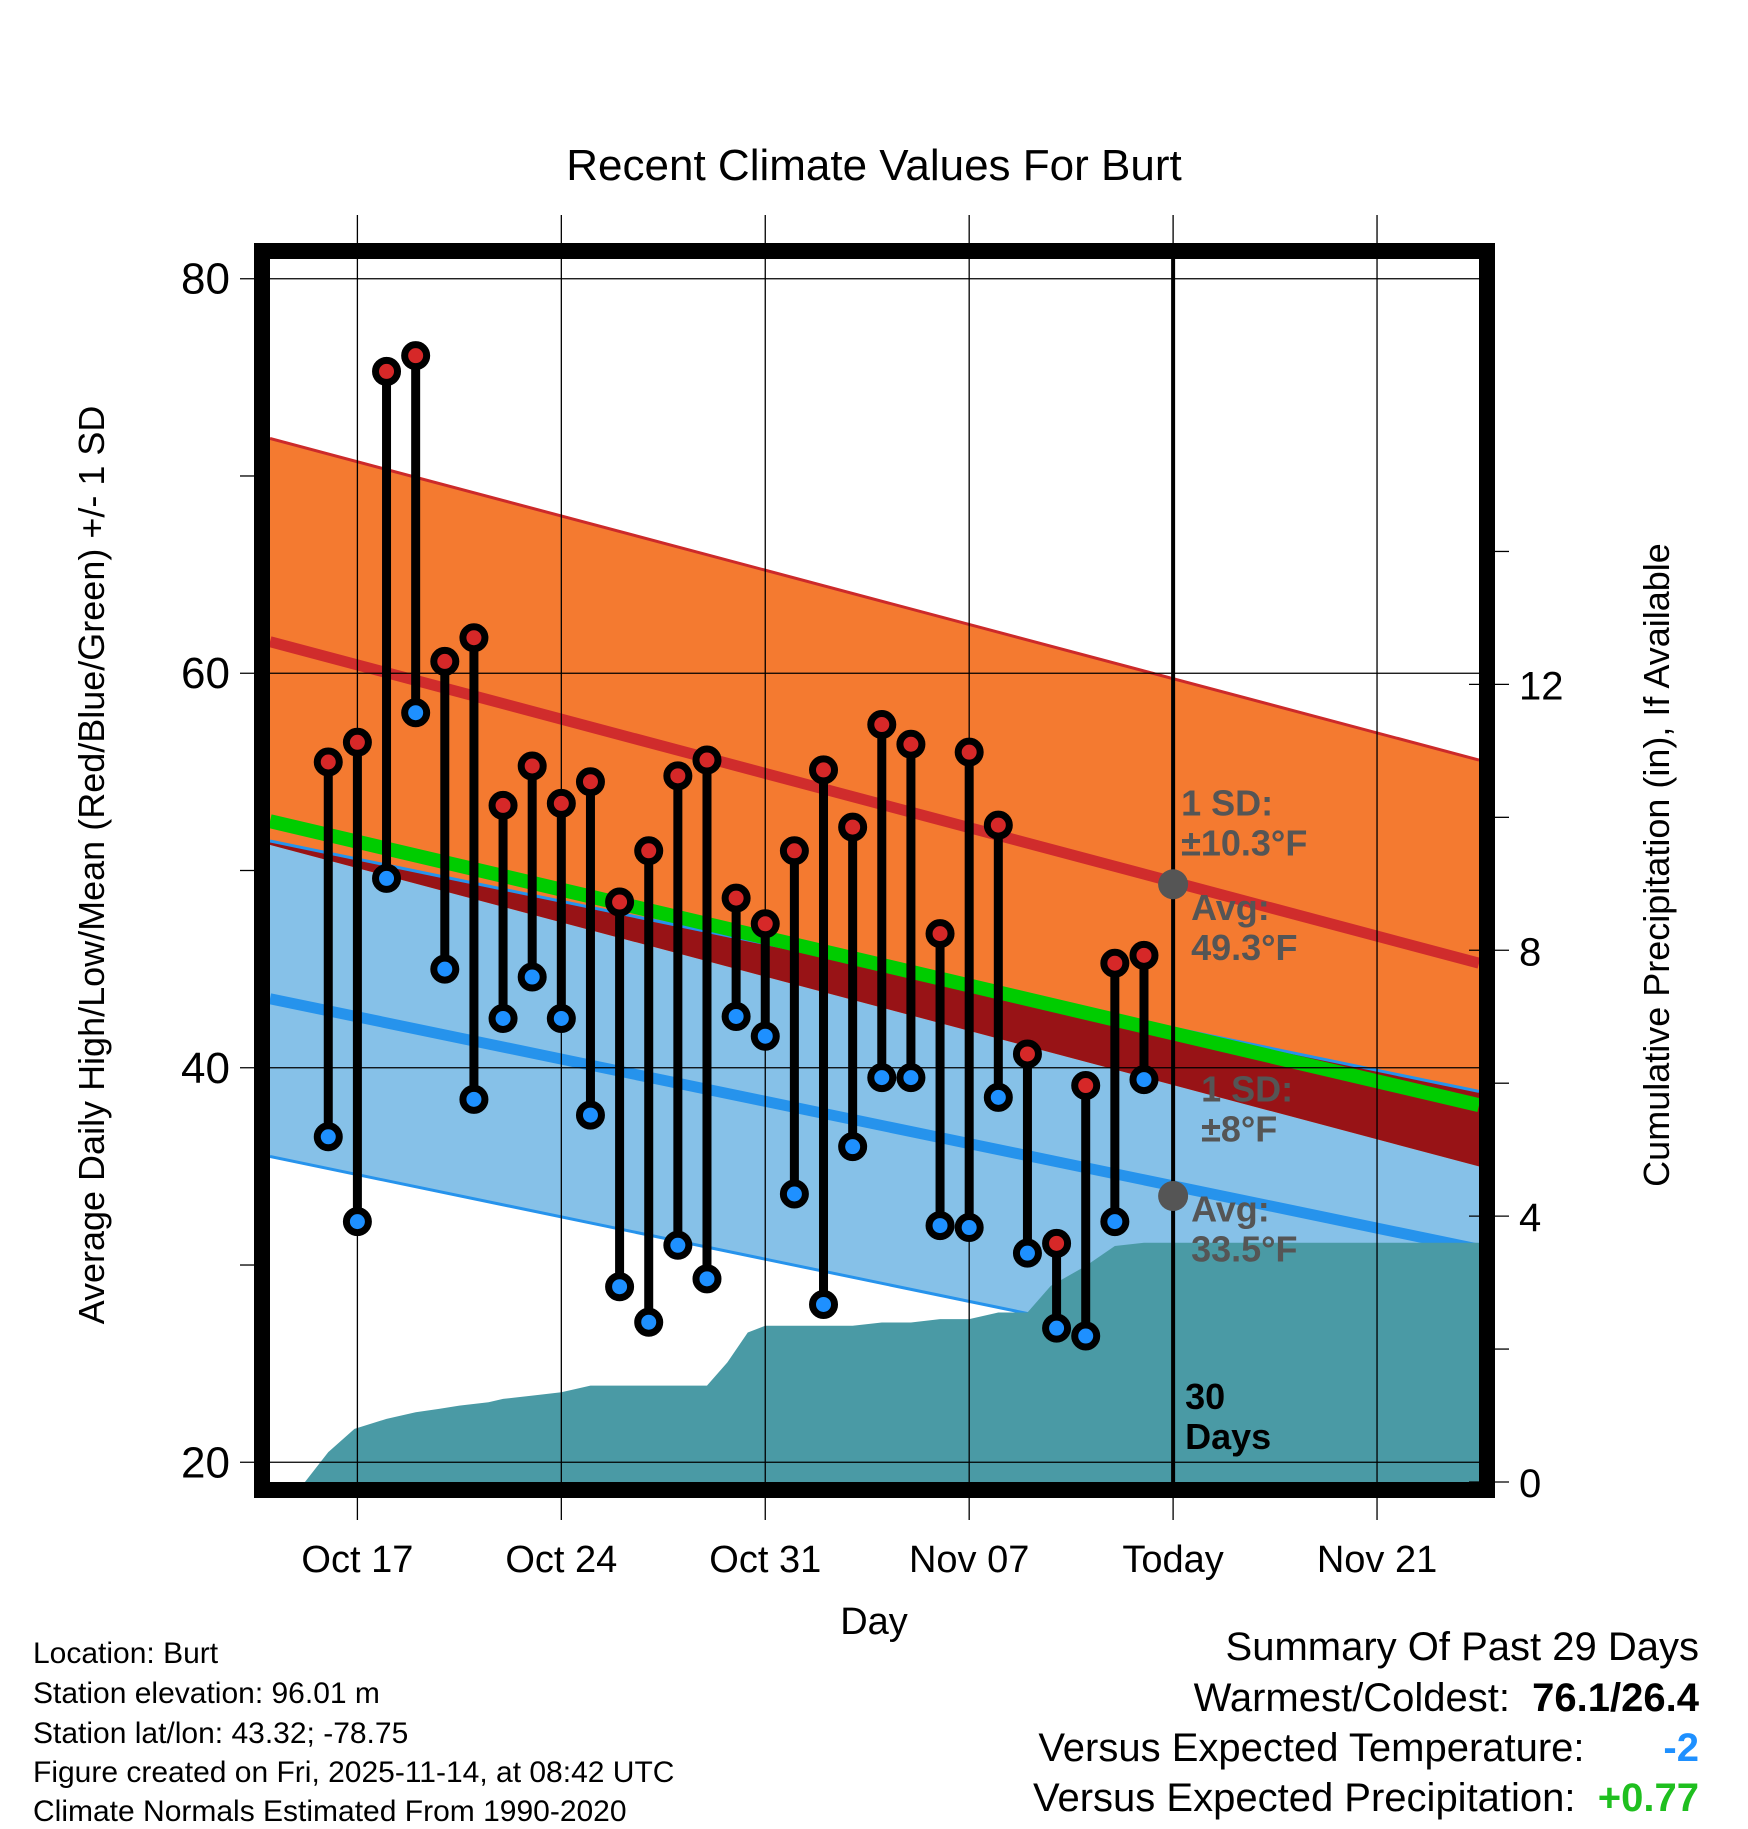 The image size is (1748, 1829). What do you see at coordinates (765, 1560) in the screenshot?
I see `x-tick-label: Oct 31` at bounding box center [765, 1560].